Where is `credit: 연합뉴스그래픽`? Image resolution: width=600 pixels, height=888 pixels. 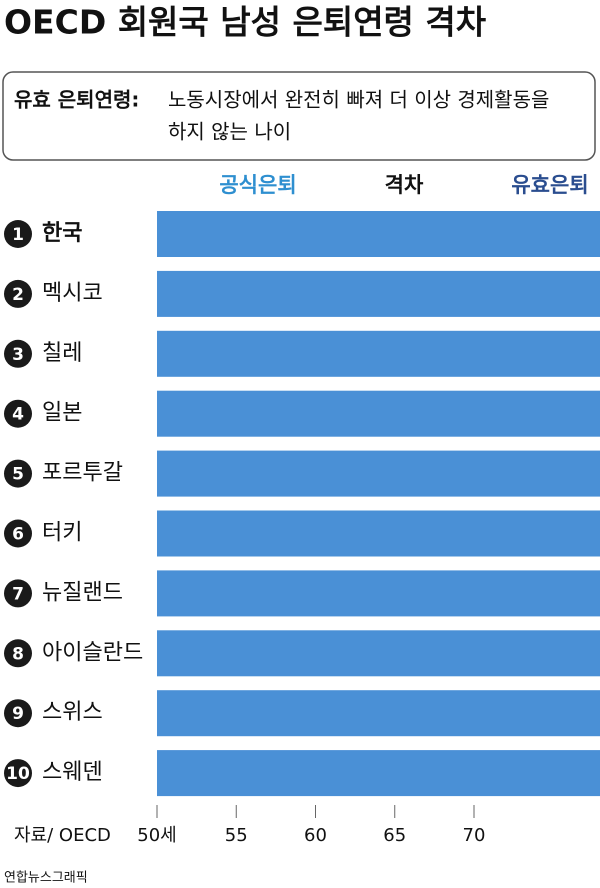 credit: 연합뉴스그래픽 is located at coordinates (46, 878).